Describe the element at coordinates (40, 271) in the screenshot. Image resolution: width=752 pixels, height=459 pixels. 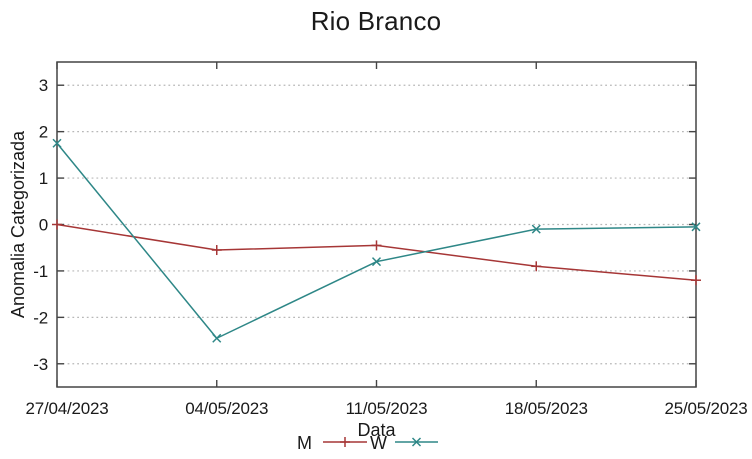
I see `y-tick-label: -1` at that location.